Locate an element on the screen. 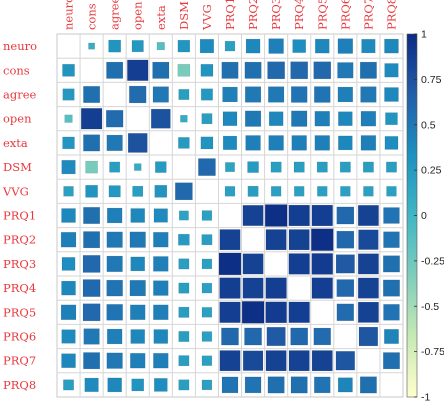  correlation-cell-PRQ7-PRQ8 is located at coordinates (391, 361).